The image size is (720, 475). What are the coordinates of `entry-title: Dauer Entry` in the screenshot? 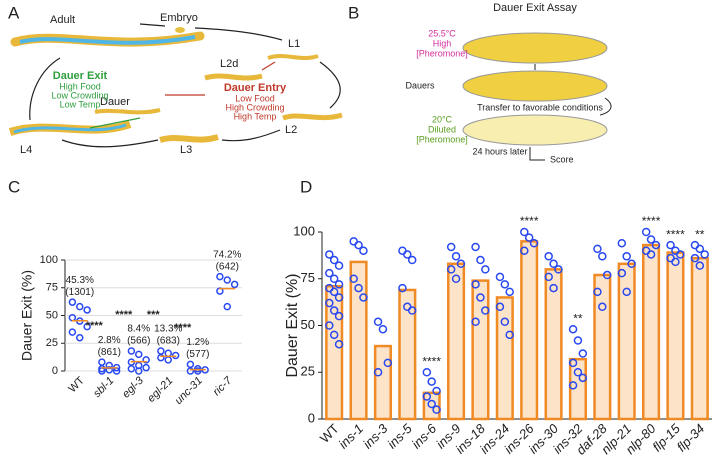 It's located at (255, 88).